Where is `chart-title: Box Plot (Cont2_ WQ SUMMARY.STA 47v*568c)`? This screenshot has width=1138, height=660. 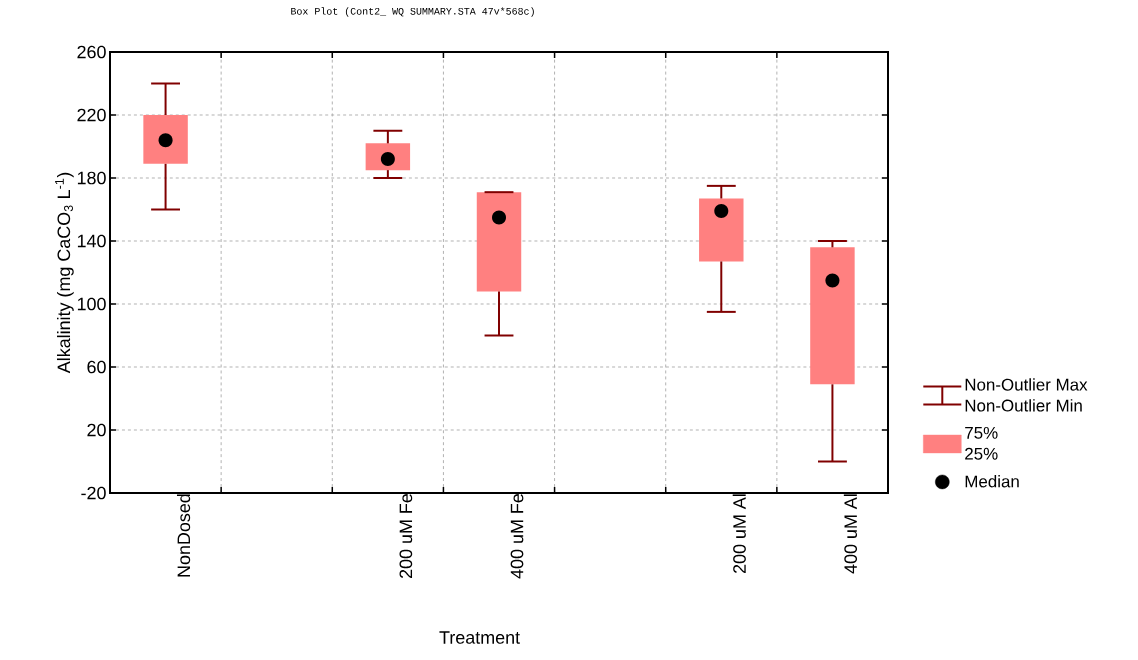 chart-title: Box Plot (Cont2_ WQ SUMMARY.STA 47v*568c) is located at coordinates (412, 12).